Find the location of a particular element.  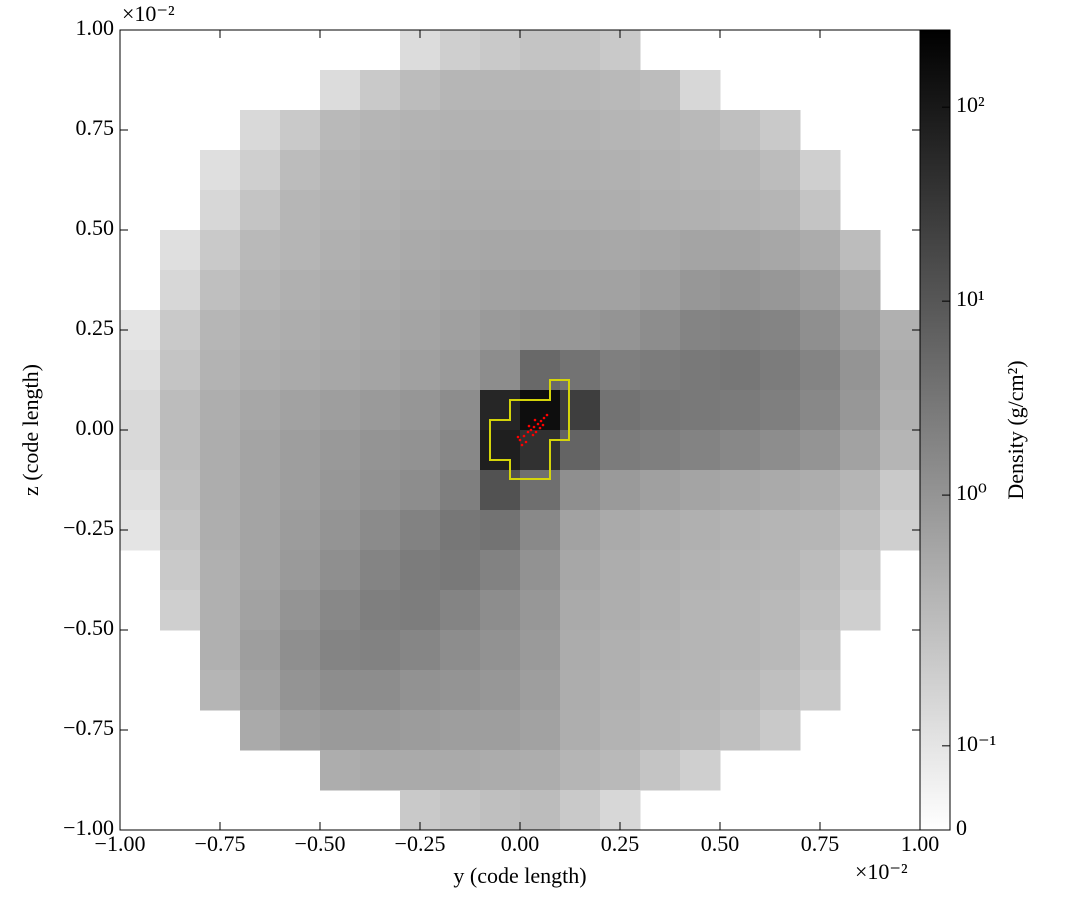

colorbar-tick-label: 10⁻¹ is located at coordinates (976, 743).